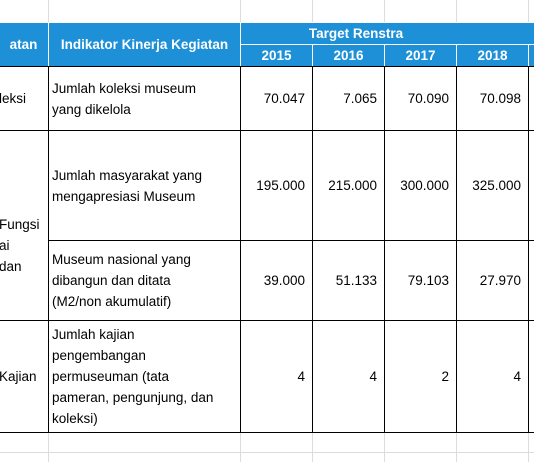  I want to click on cell-text: koleksi), so click(75, 418).